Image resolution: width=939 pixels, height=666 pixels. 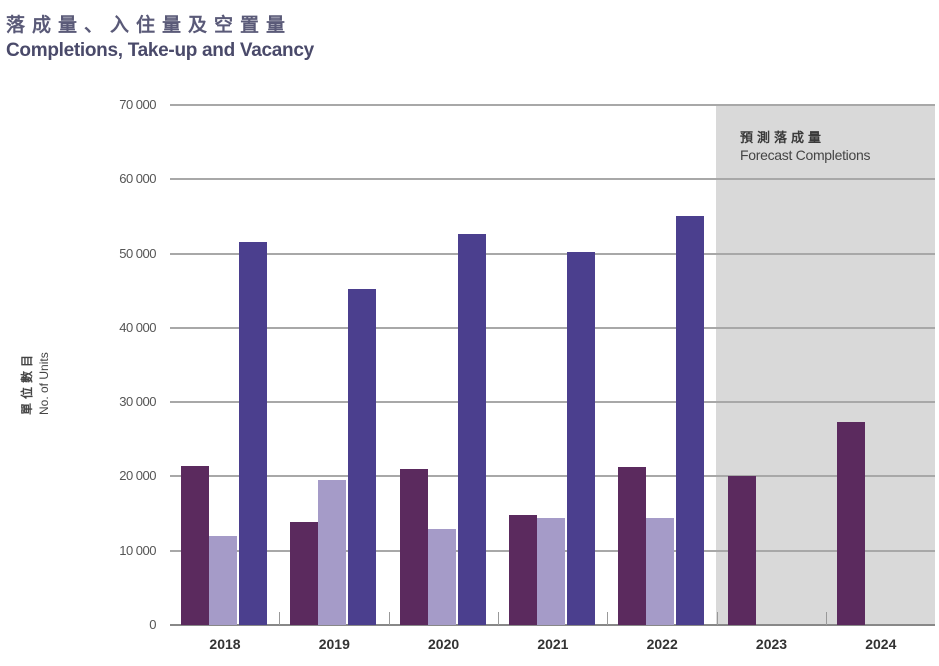 I want to click on y-tick-label: 70 000, so click(x=137, y=104).